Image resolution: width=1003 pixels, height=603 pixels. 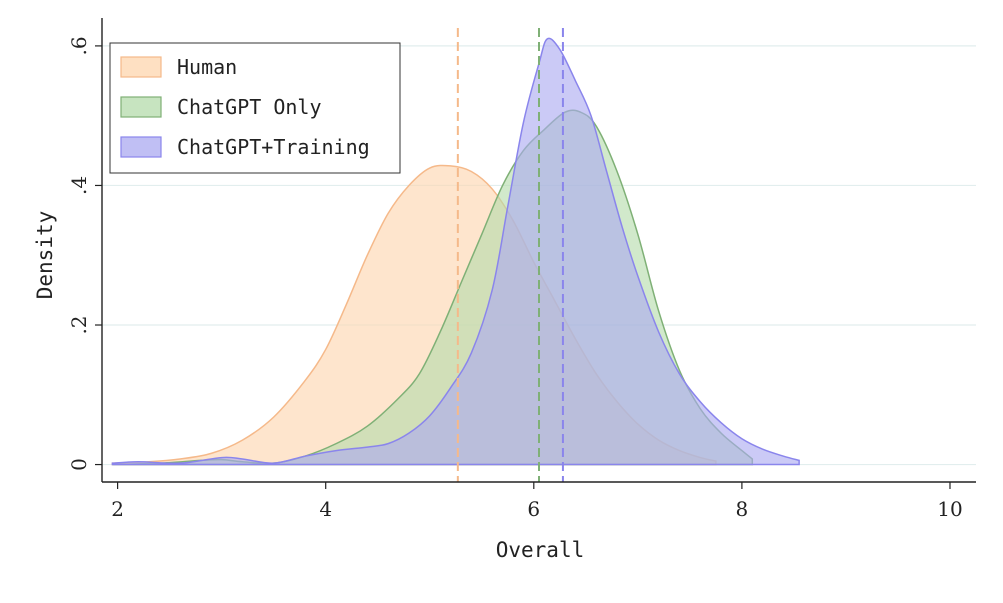 What do you see at coordinates (533, 509) in the screenshot?
I see `x-tick-label: 6` at bounding box center [533, 509].